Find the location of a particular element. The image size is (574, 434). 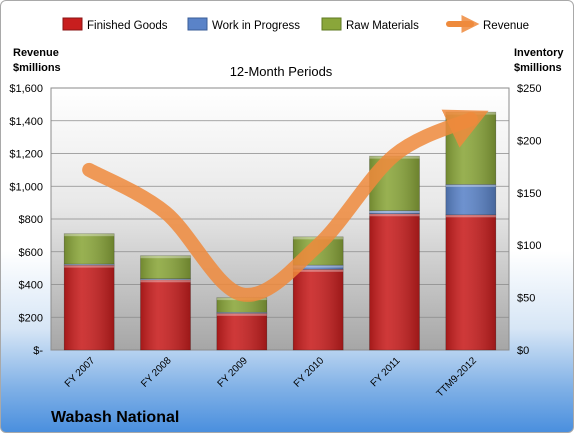

right-tick-label: $50 is located at coordinates (526, 299).